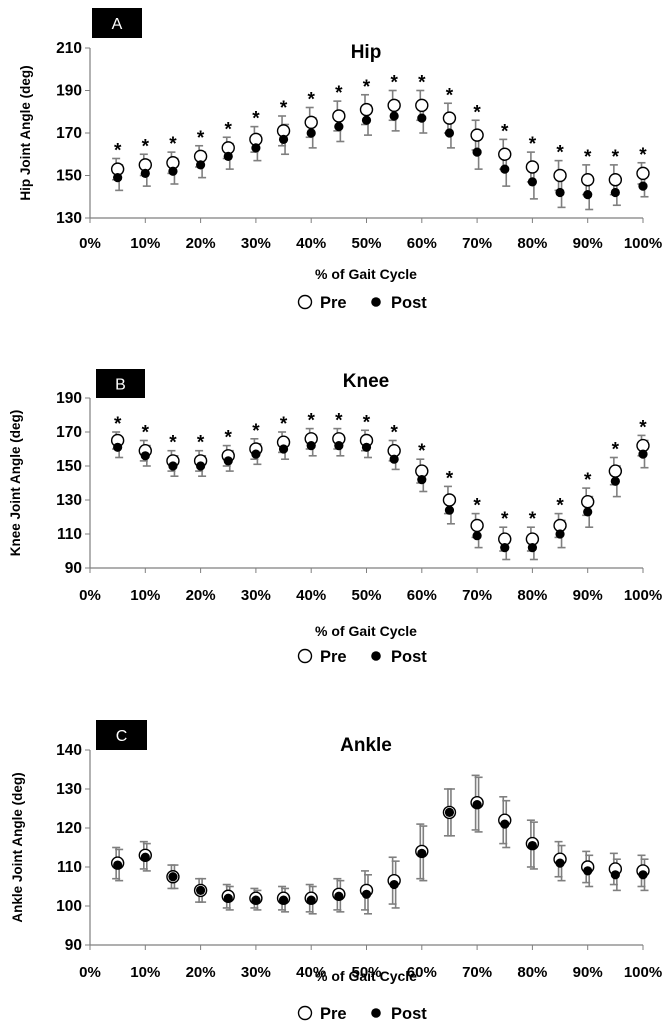 Image resolution: width=666 pixels, height=1025 pixels. What do you see at coordinates (69, 133) in the screenshot?
I see `y-tick-label: 170` at bounding box center [69, 133].